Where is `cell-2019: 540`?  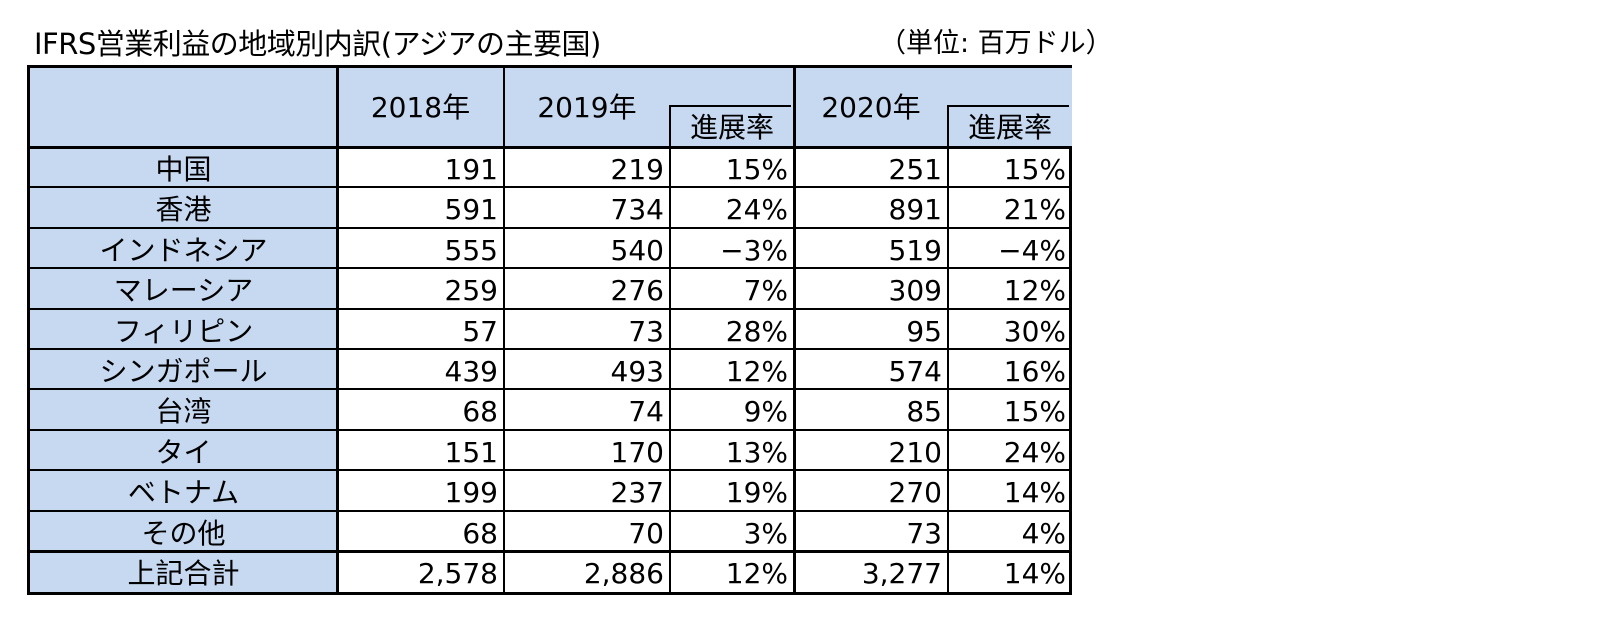
cell-2019: 540 is located at coordinates (637, 250).